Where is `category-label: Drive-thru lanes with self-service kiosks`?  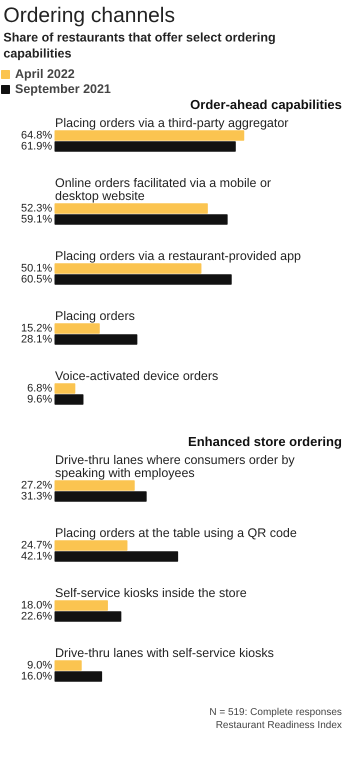 category-label: Drive-thru lanes with self-service kiosks is located at coordinates (164, 653).